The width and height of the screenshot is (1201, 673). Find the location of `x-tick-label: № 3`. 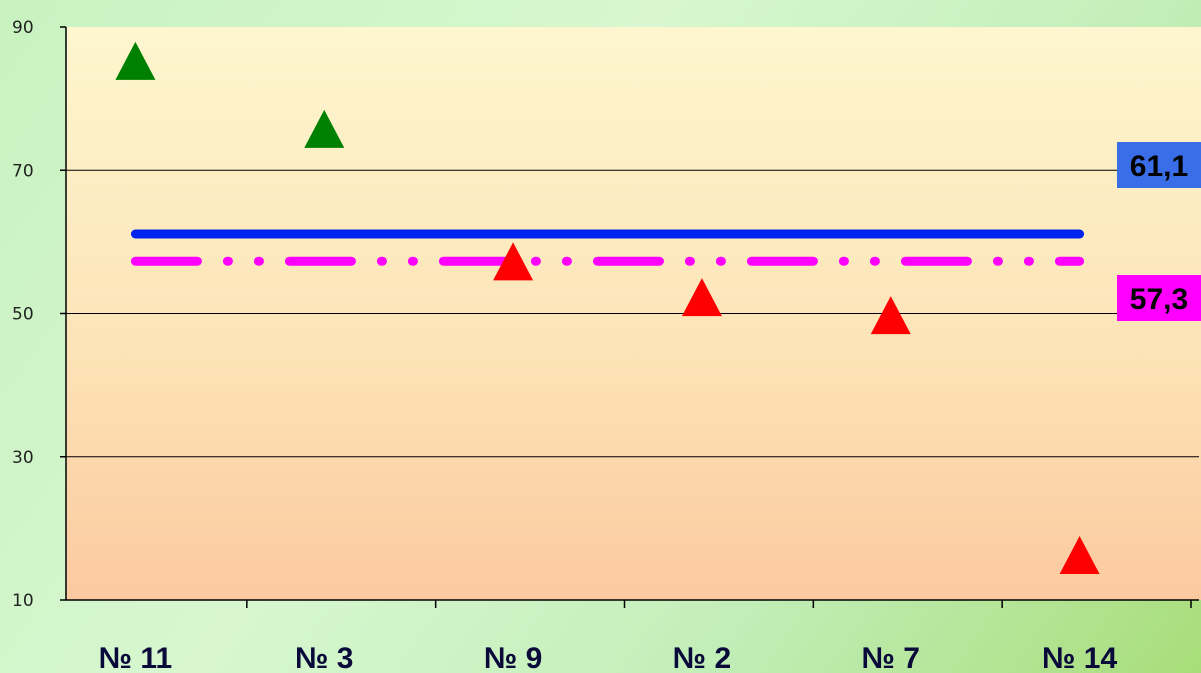

x-tick-label: № 3 is located at coordinates (324, 657).